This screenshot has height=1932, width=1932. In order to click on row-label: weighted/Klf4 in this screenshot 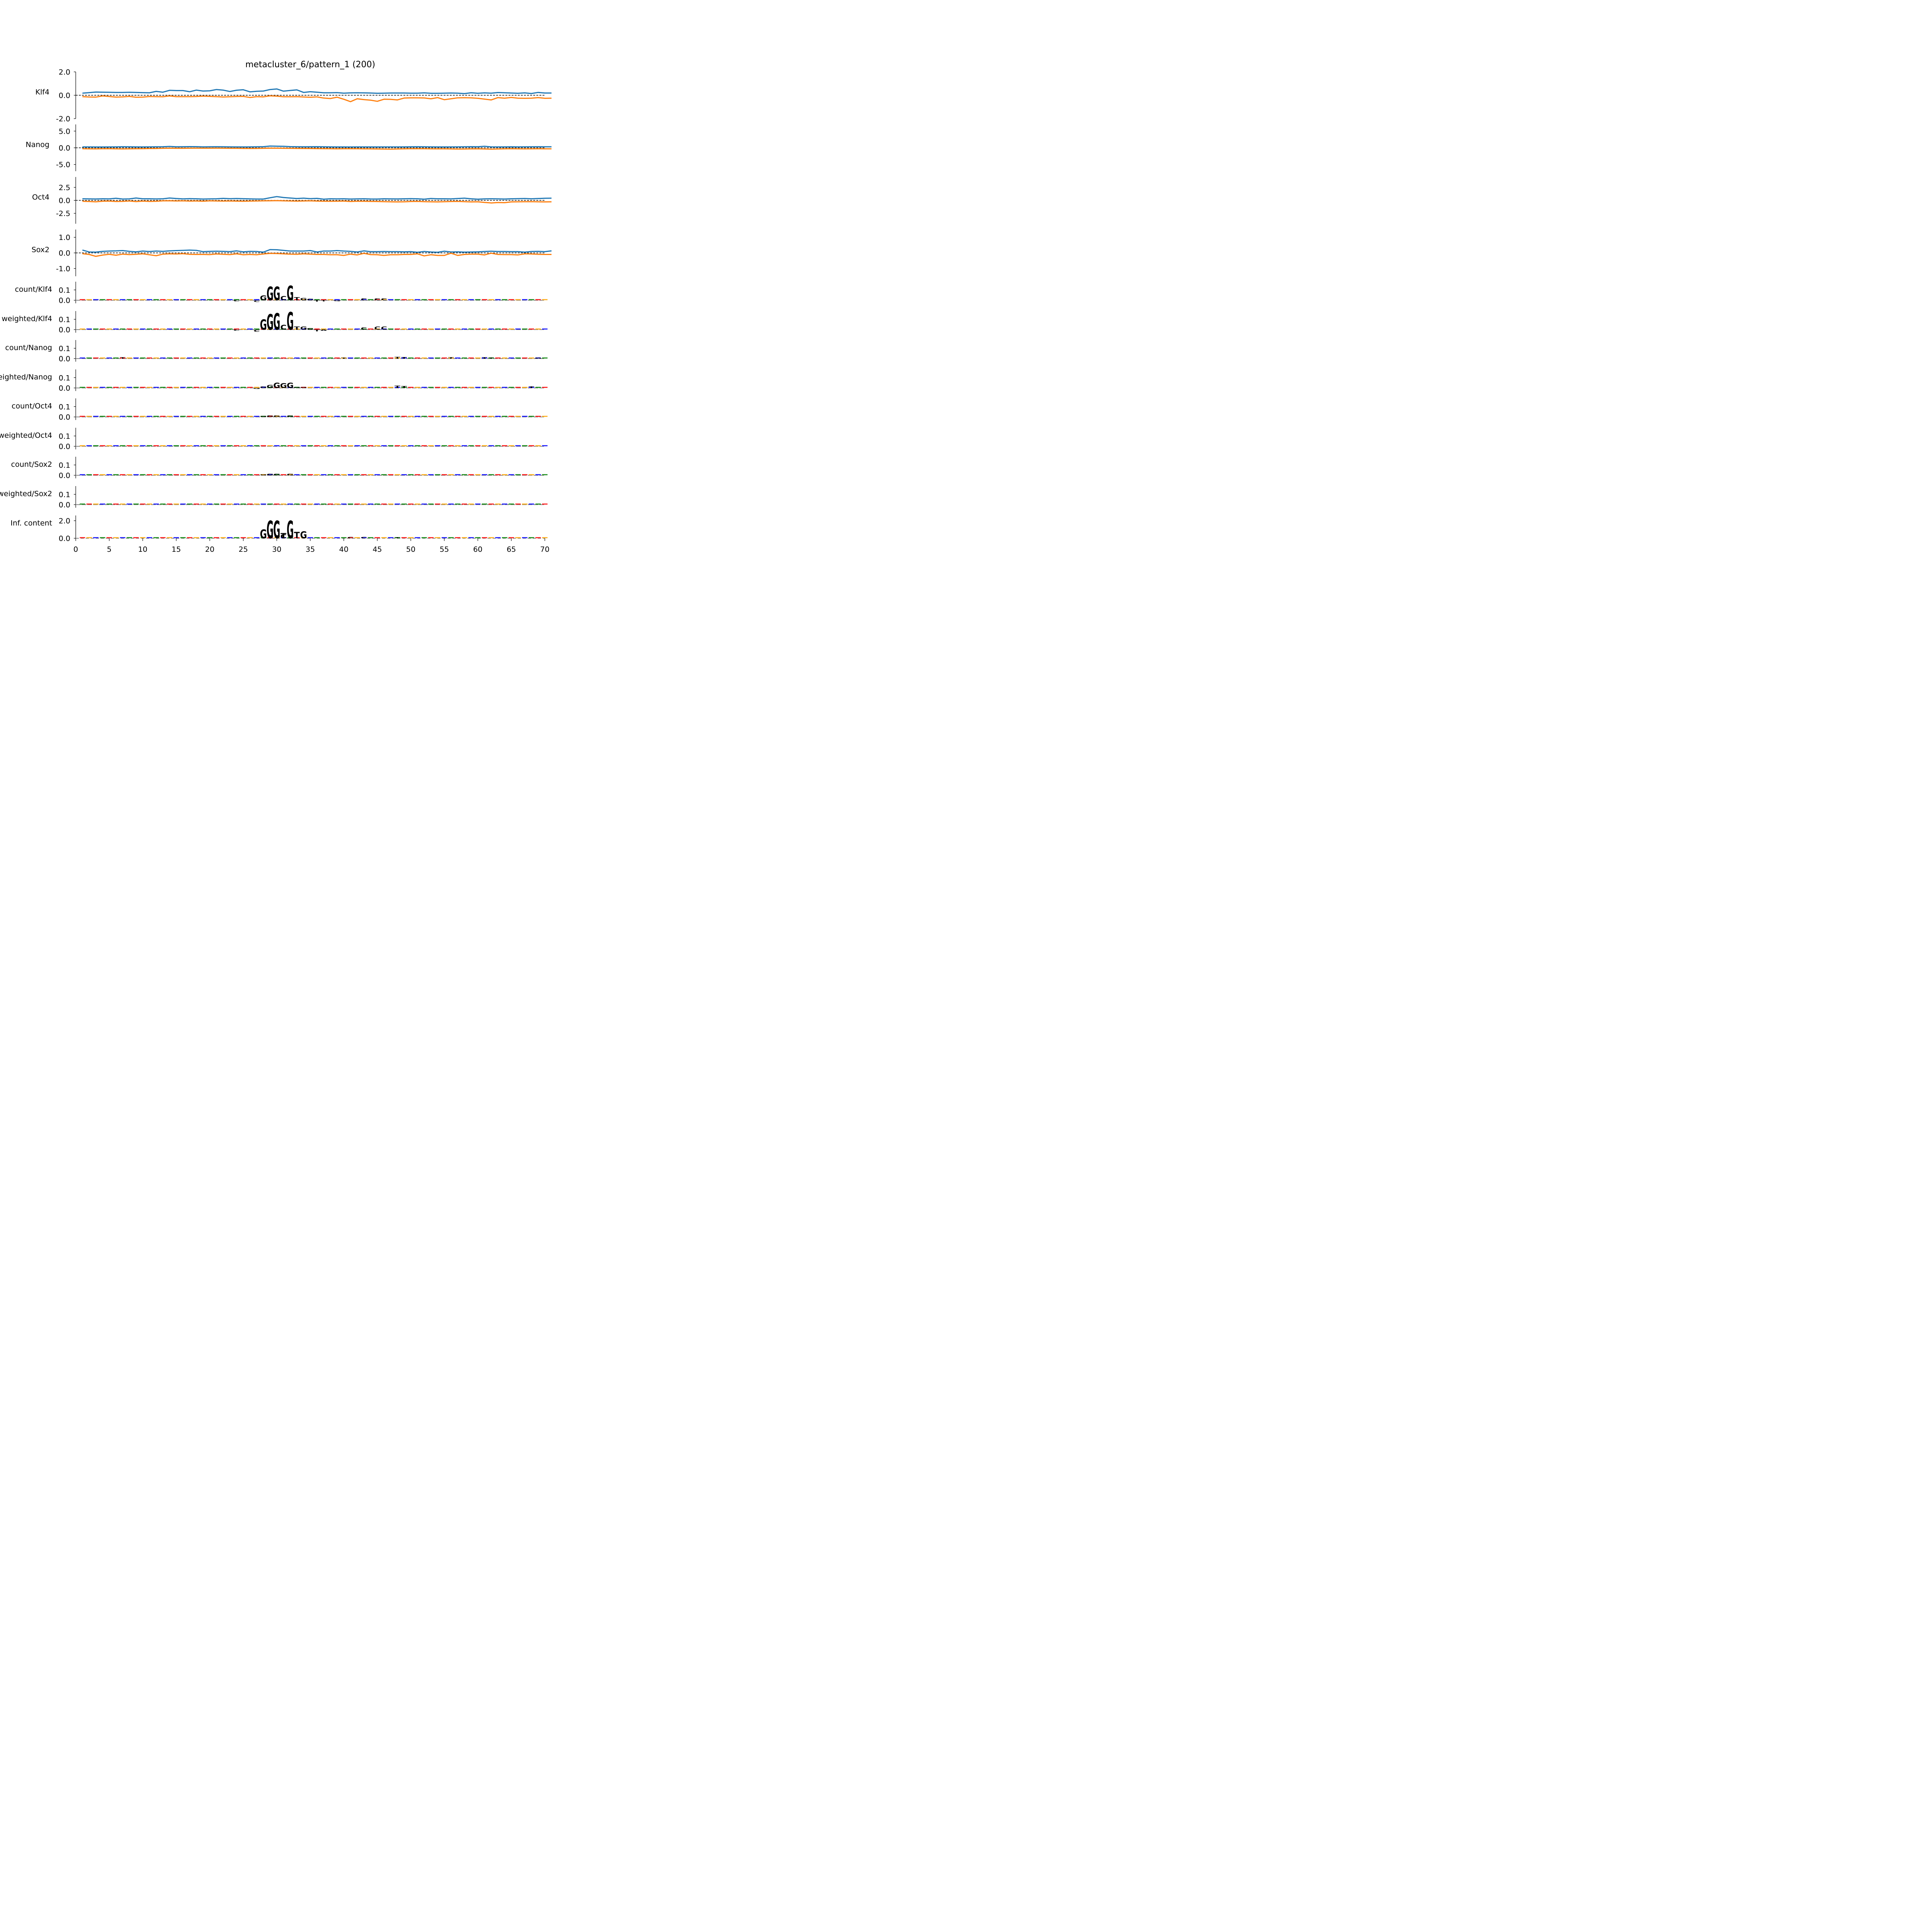, I will do `click(27, 319)`.